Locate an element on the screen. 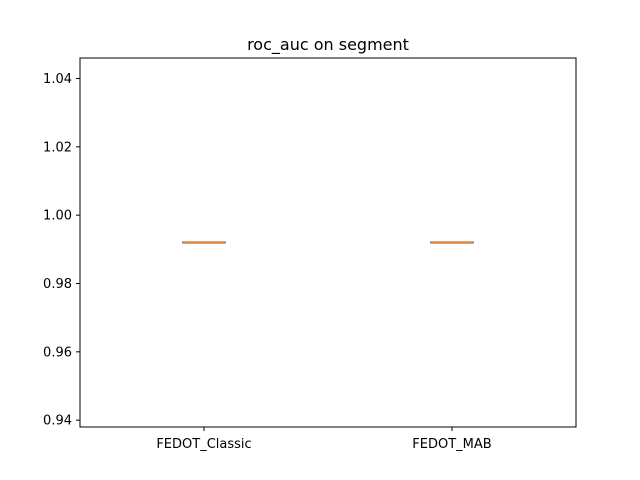  x-tick-label: FEDOT_MAB is located at coordinates (451, 444).